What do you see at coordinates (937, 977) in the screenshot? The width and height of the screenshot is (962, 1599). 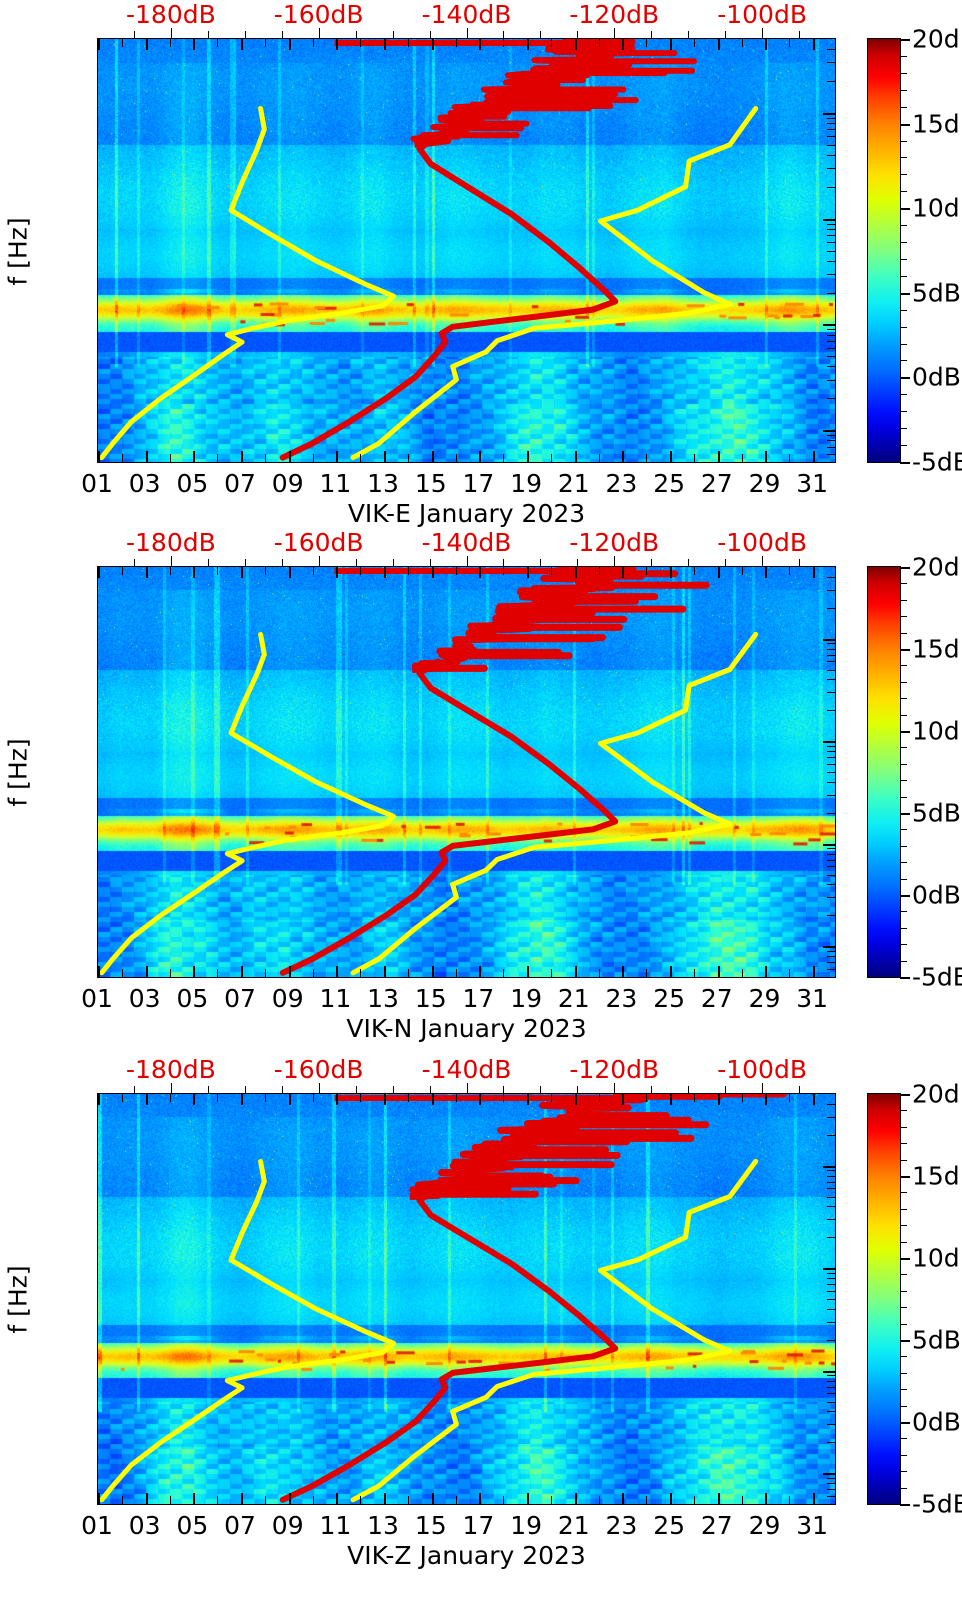 I see `colorbar-label: -5dB` at bounding box center [937, 977].